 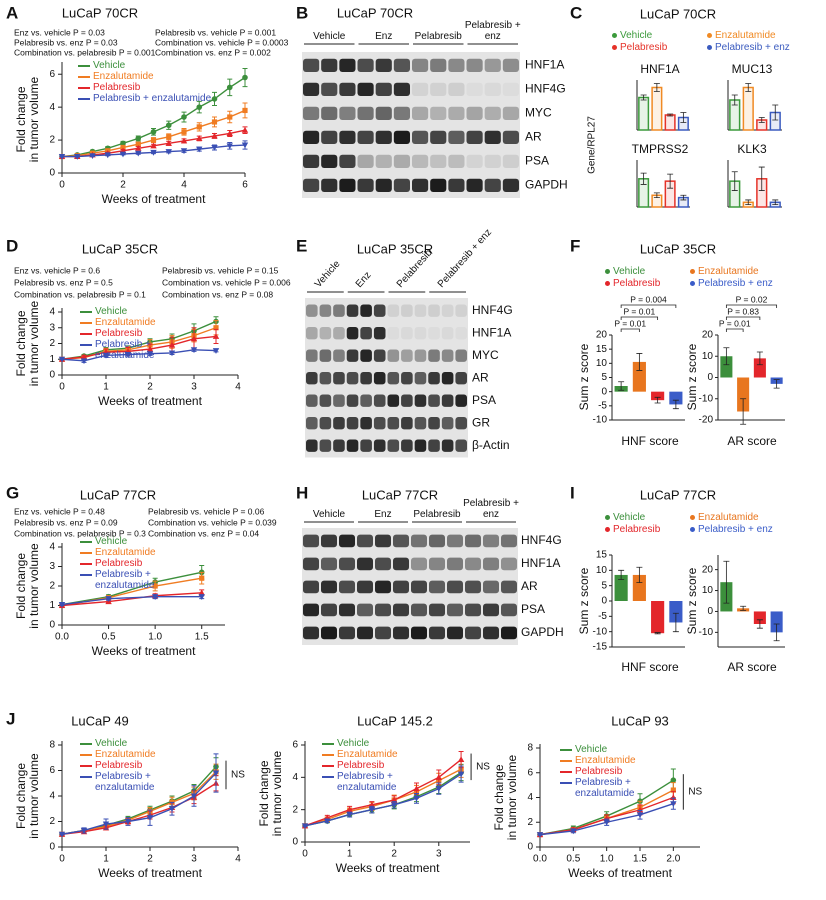 What do you see at coordinates (117, 87) in the screenshot?
I see `legend-label: Pelabresib` at bounding box center [117, 87].